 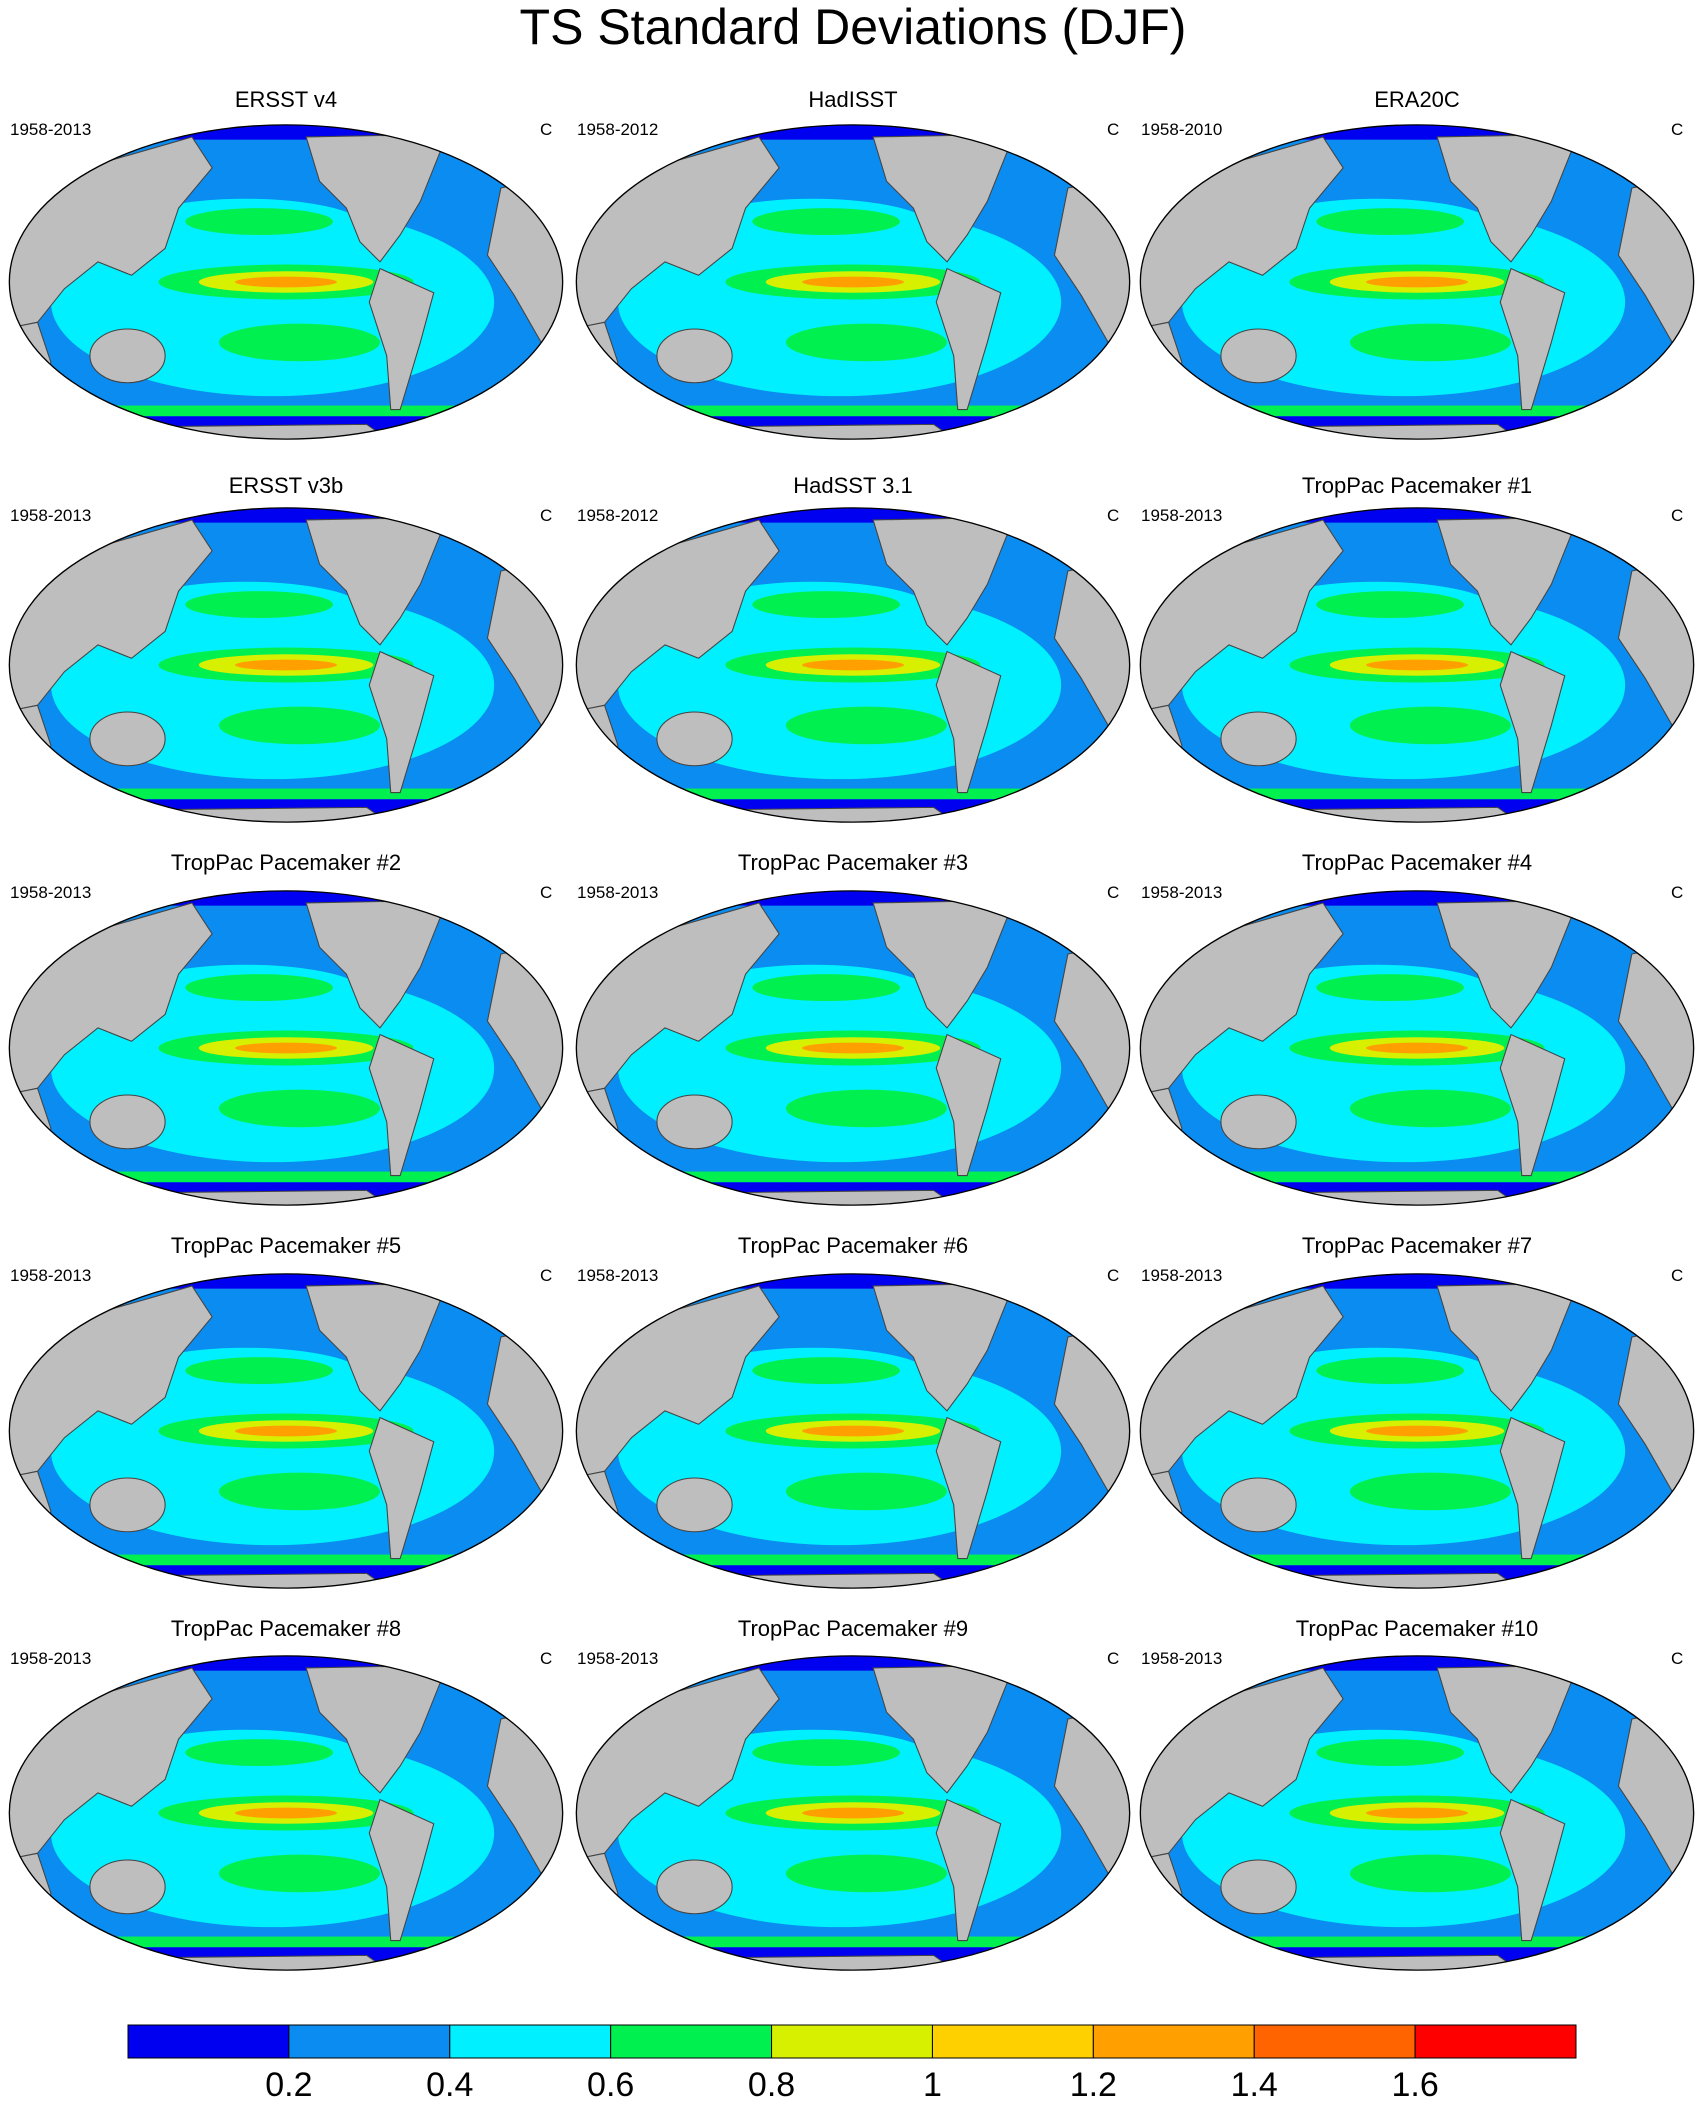 I want to click on colorbar-label: 1.6, so click(x=1414, y=2085).